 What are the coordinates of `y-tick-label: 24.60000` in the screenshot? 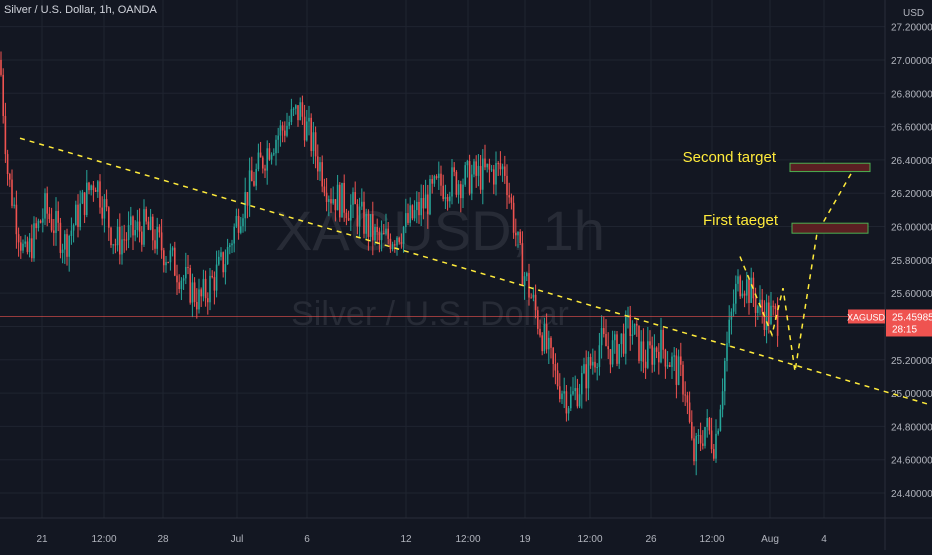 It's located at (911, 461).